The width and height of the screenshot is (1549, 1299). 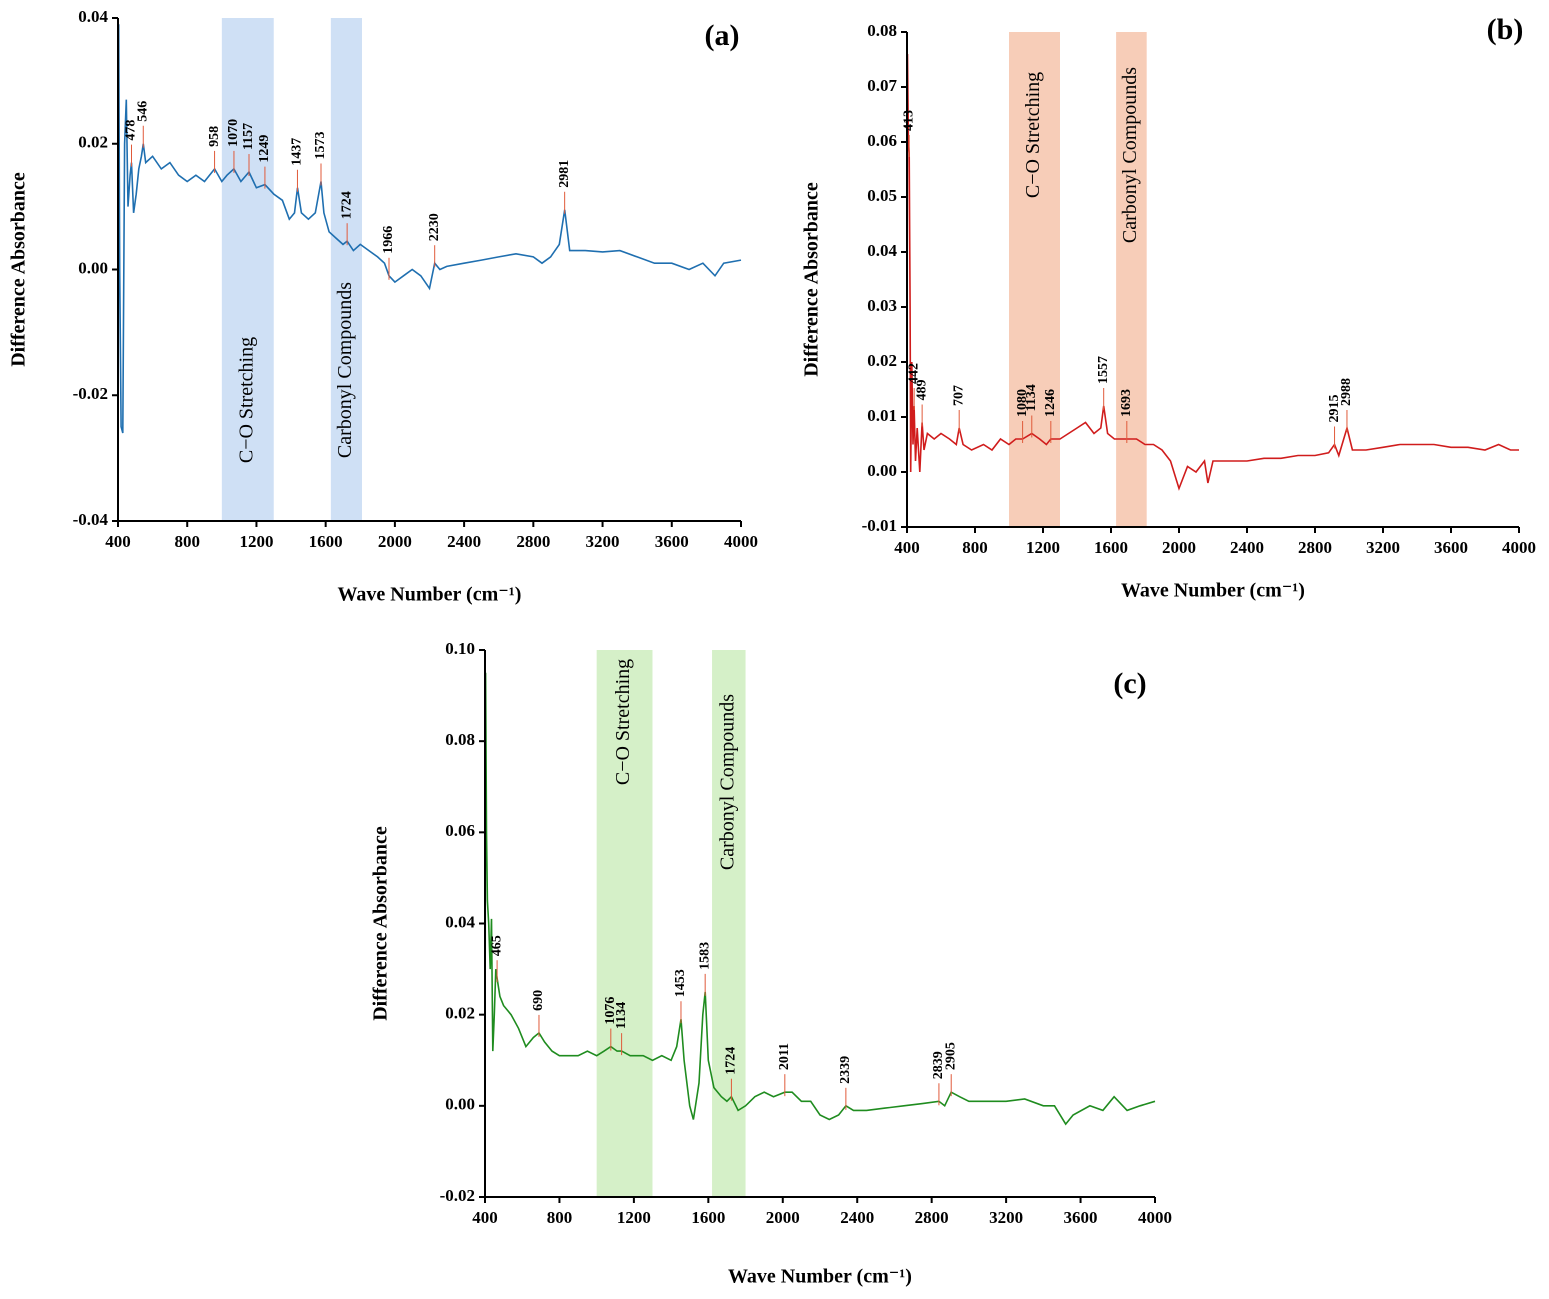 I want to click on peak-label: 1157, so click(x=248, y=136).